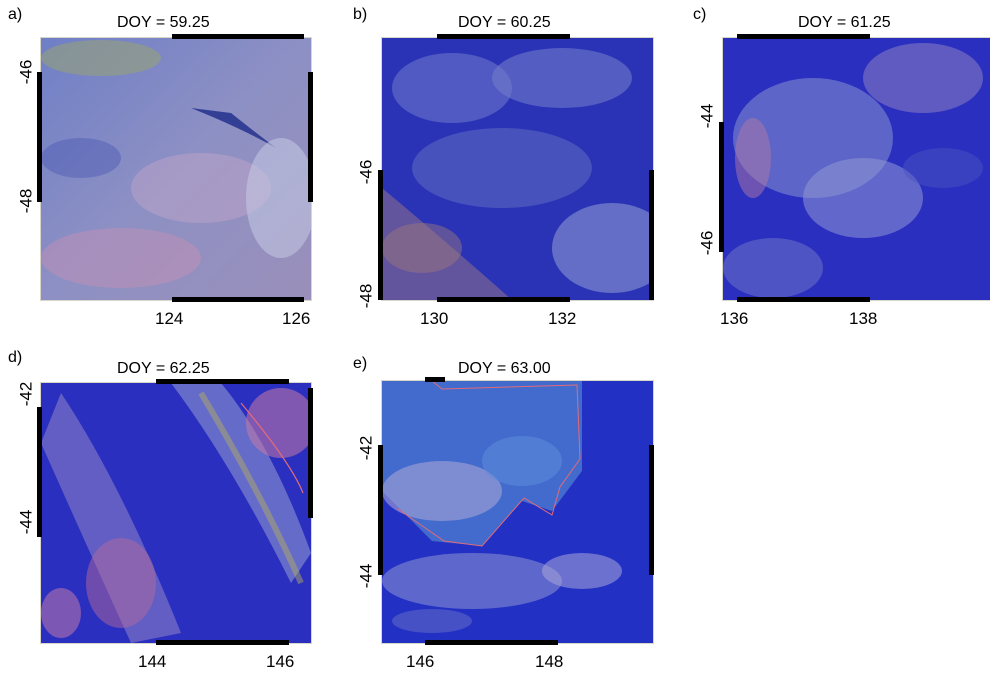 The height and width of the screenshot is (673, 990). I want to click on panel-title: DOY = 63.00, so click(504, 368).